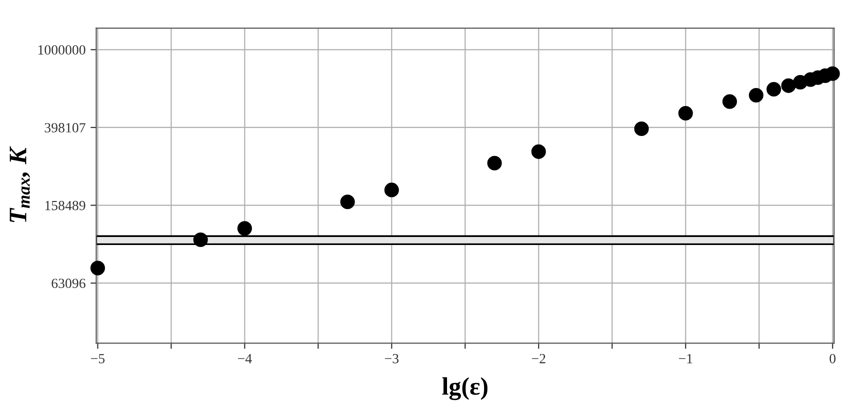 The height and width of the screenshot is (420, 867). I want to click on y-tick-label: 63096, so click(69, 283).